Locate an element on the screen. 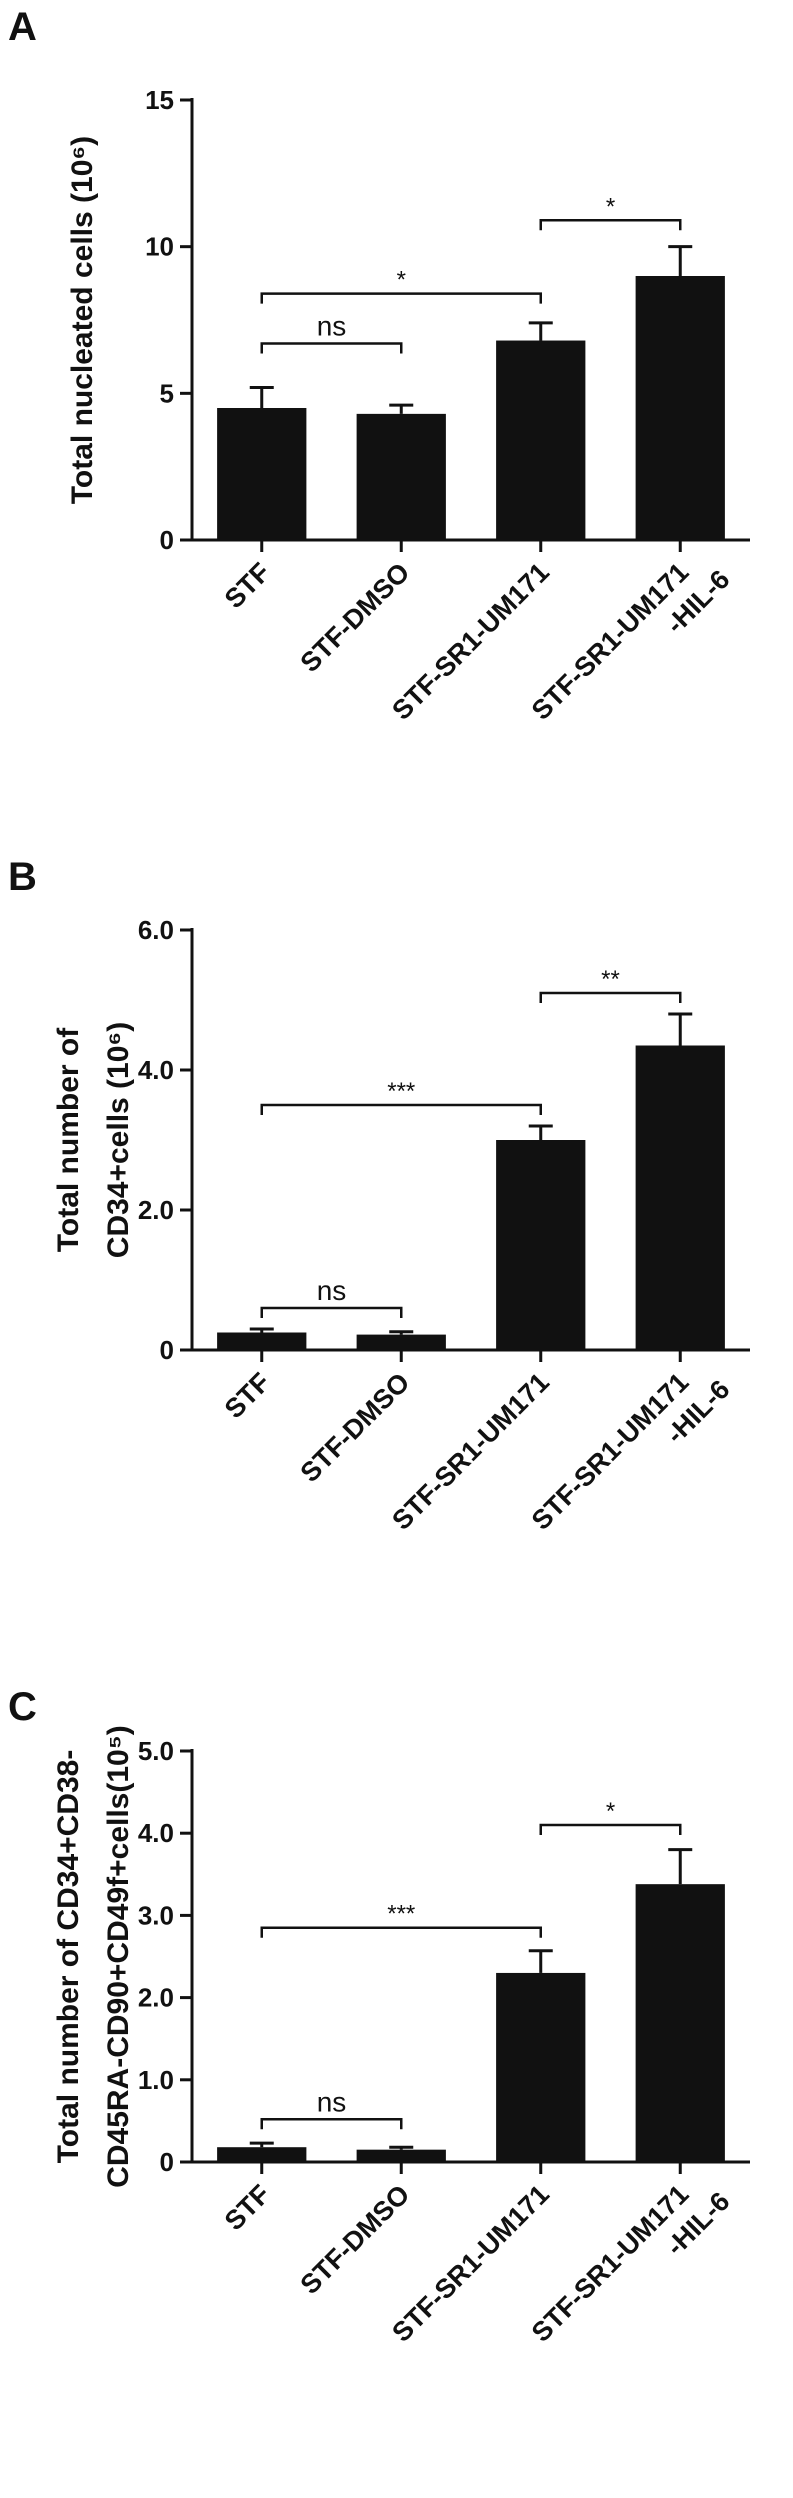 The height and width of the screenshot is (2498, 793). y-tick-label: 5.0 is located at coordinates (156, 1751).